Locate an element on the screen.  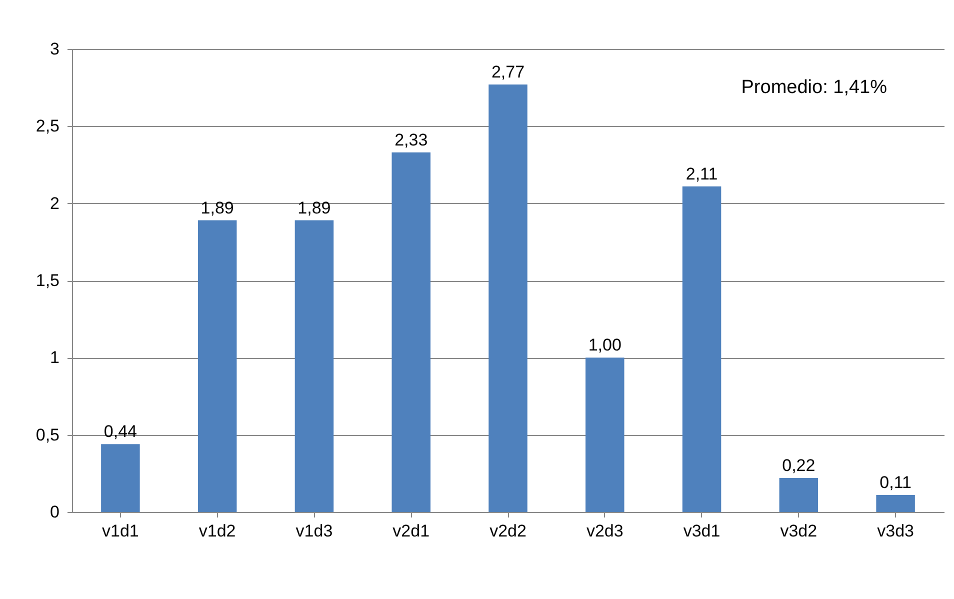
annotation: Promedio: 1,41% is located at coordinates (814, 87).